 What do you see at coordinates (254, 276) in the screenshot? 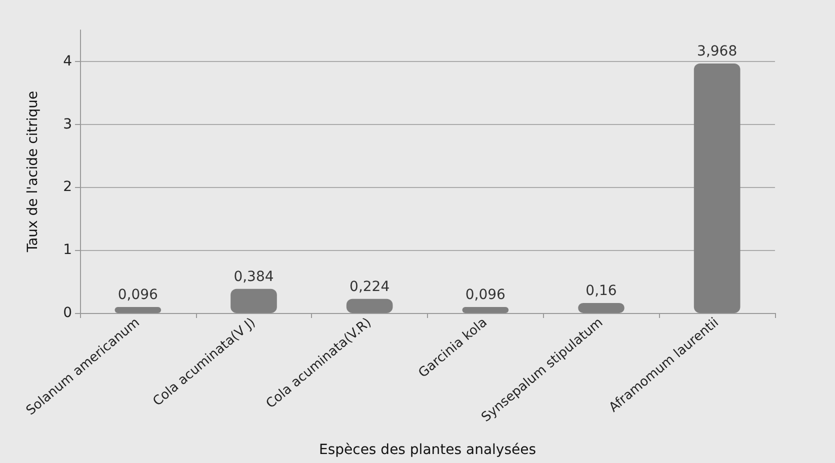
I see `data-label: 0,384` at bounding box center [254, 276].